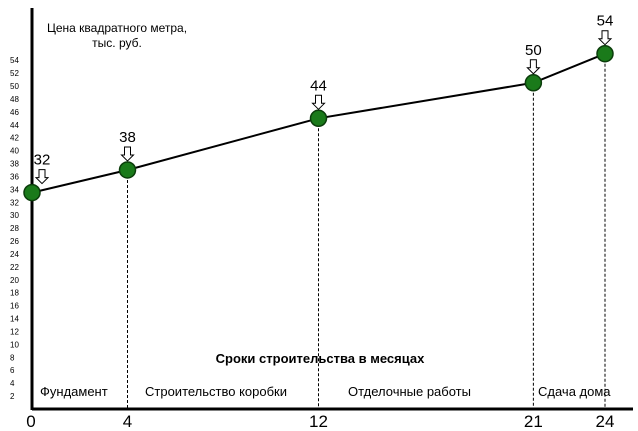 This screenshot has height=431, width=638. I want to click on phase-label-handover: Сдача дома, so click(574, 391).